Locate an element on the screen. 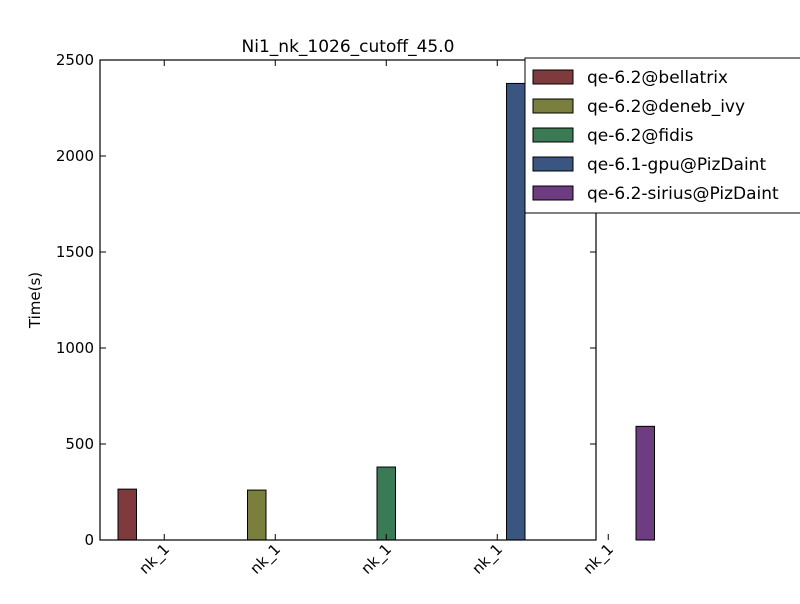 The height and width of the screenshot is (604, 800). bar-qe-6-2-fidis is located at coordinates (386, 503).